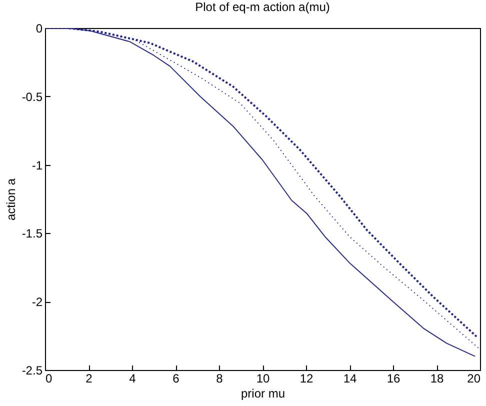  Describe the element at coordinates (307, 379) in the screenshot. I see `x-tick-label: 12` at that location.